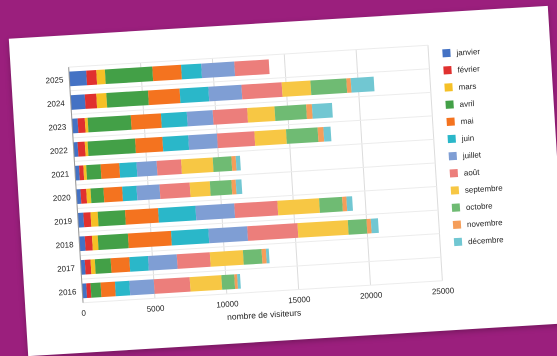  Describe the element at coordinates (467, 121) in the screenshot. I see `legend-label: mai` at that location.